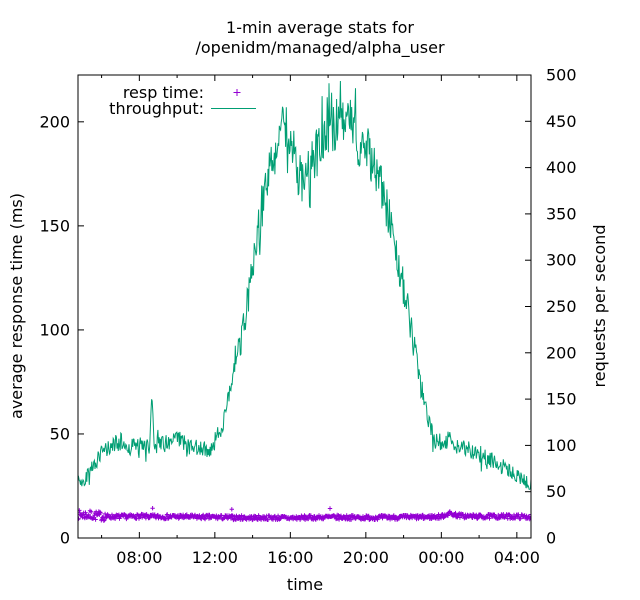 This screenshot has height=600, width=640. What do you see at coordinates (16, 306) in the screenshot?
I see `y-axis-left-label: average response time (ms)` at bounding box center [16, 306].